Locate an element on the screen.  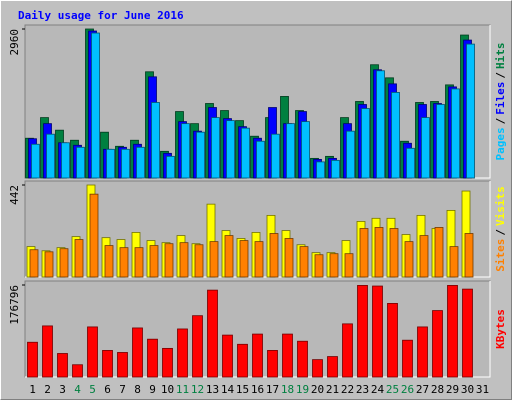
y-tick-label: 176796 is located at coordinates (14, 305).